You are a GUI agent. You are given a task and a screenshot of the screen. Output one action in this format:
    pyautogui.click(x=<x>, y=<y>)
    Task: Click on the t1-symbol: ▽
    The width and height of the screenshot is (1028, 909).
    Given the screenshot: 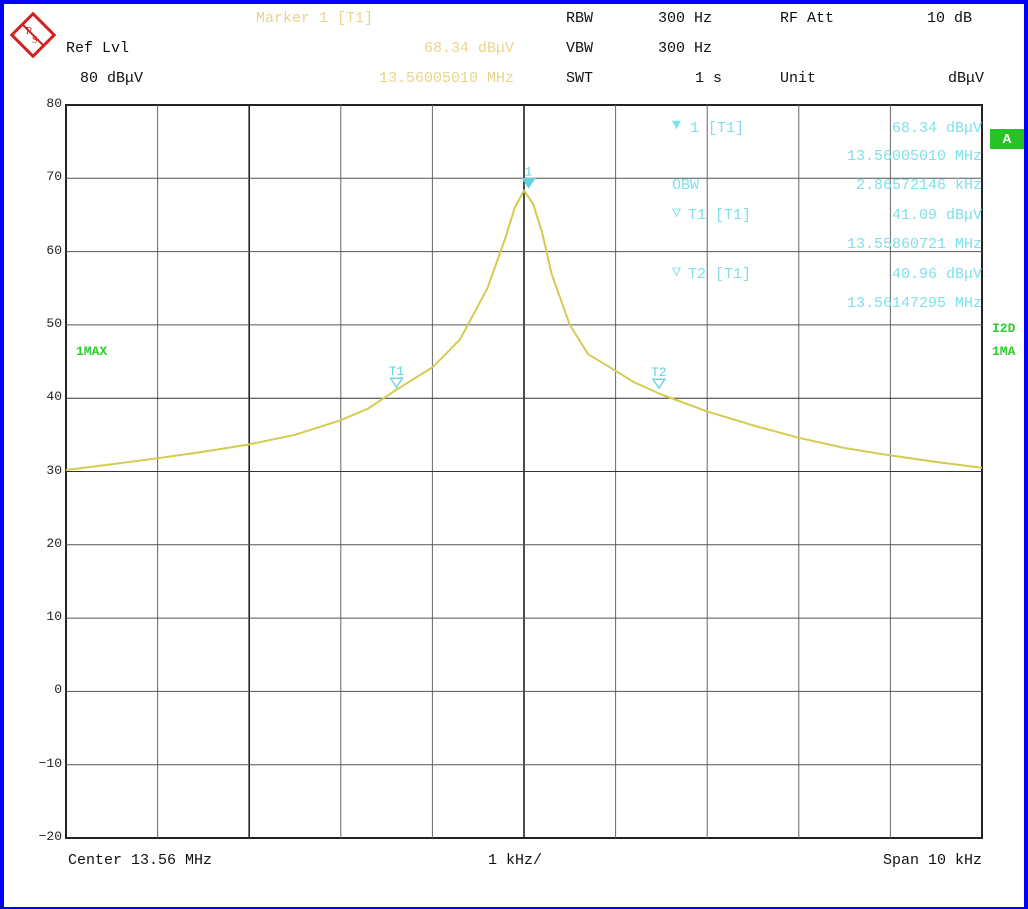 What is the action you would take?
    pyautogui.click(x=677, y=213)
    